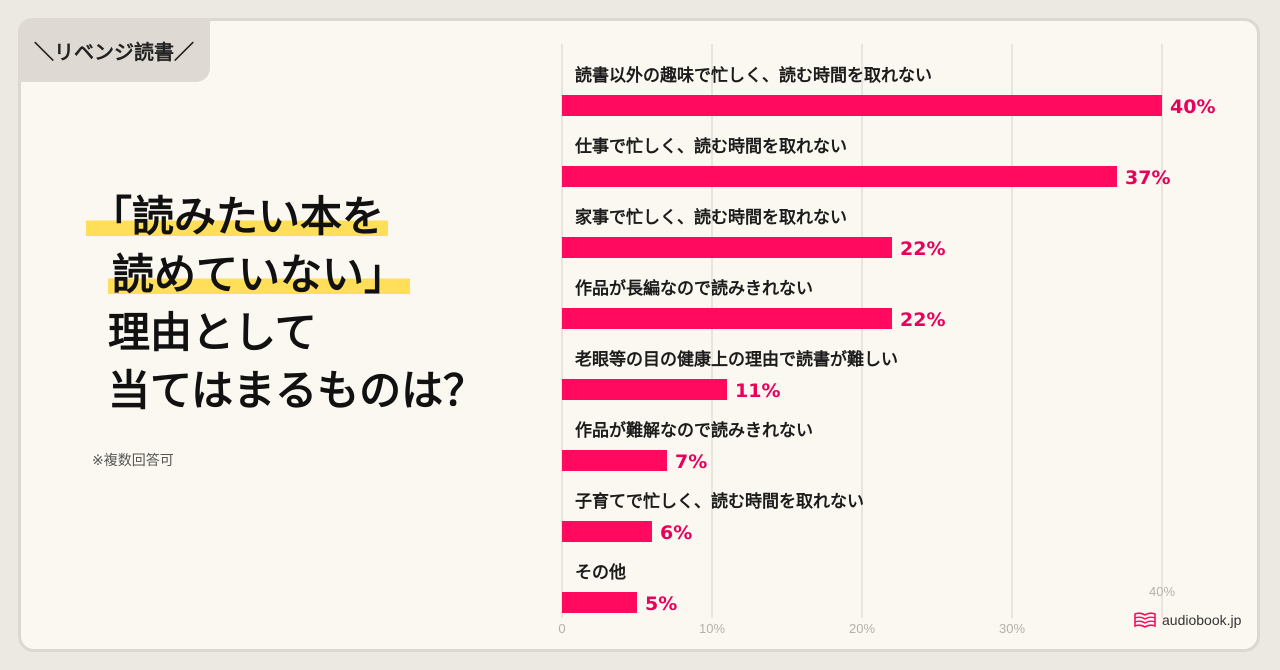 This screenshot has height=670, width=1280. I want to click on x-tick-label: 40%, so click(1162, 591).